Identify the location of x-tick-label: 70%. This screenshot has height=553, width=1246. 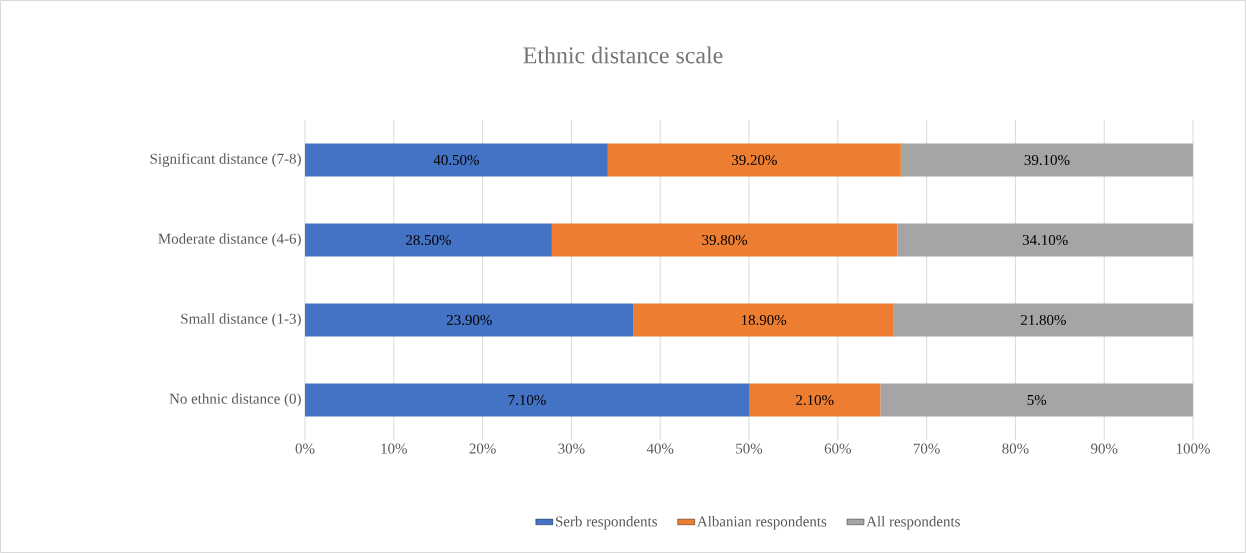
(926, 448).